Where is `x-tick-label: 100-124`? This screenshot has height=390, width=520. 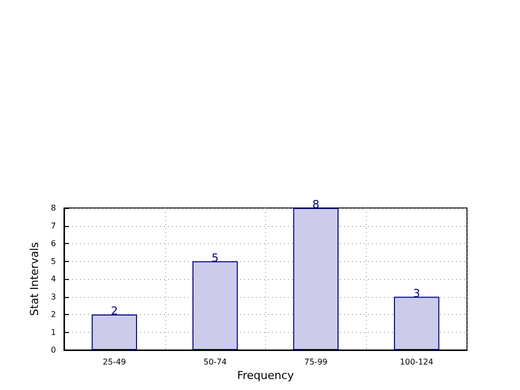
x-tick-label: 100-124 is located at coordinates (417, 362).